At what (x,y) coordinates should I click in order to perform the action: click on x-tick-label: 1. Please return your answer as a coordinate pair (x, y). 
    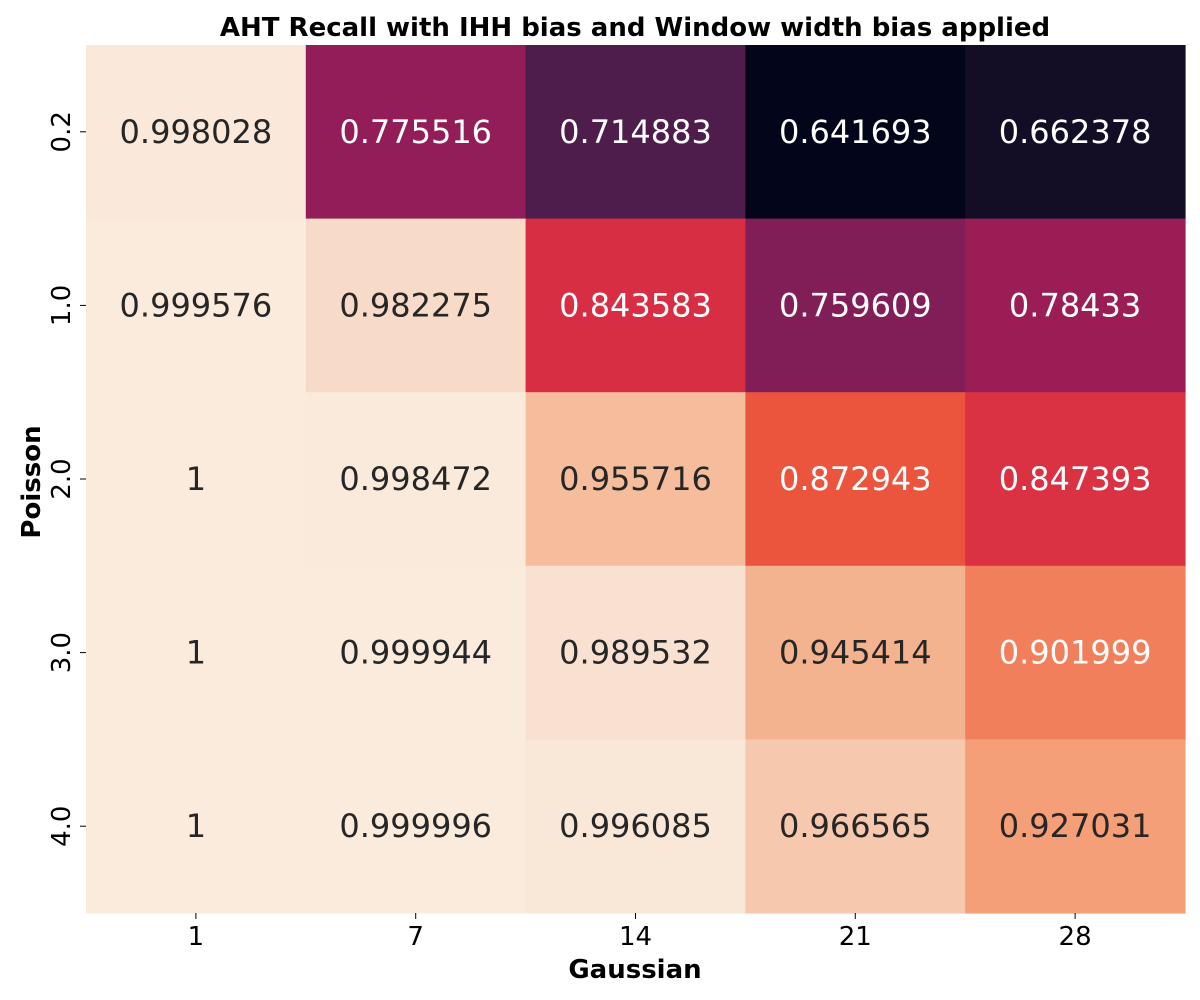
    Looking at the image, I should click on (196, 937).